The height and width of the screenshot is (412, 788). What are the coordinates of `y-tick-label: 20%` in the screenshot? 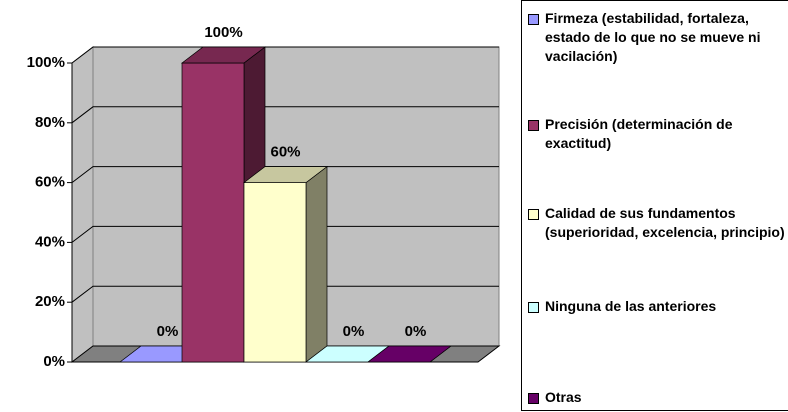 It's located at (50, 301).